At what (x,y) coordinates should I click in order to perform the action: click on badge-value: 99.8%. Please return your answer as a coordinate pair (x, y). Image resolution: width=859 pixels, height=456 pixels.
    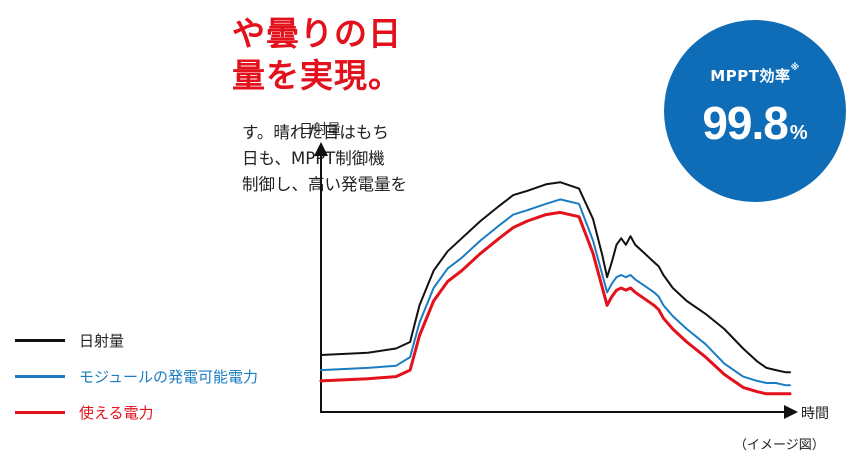
    Looking at the image, I should click on (755, 123).